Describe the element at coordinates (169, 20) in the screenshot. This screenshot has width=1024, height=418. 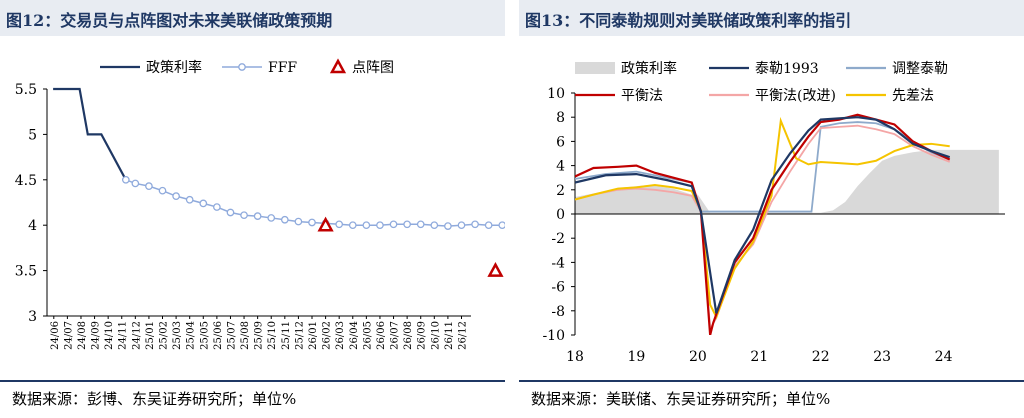
I see `left-chart-title: 图12：交易员与点阵图对未来美联储政策预期` at that location.